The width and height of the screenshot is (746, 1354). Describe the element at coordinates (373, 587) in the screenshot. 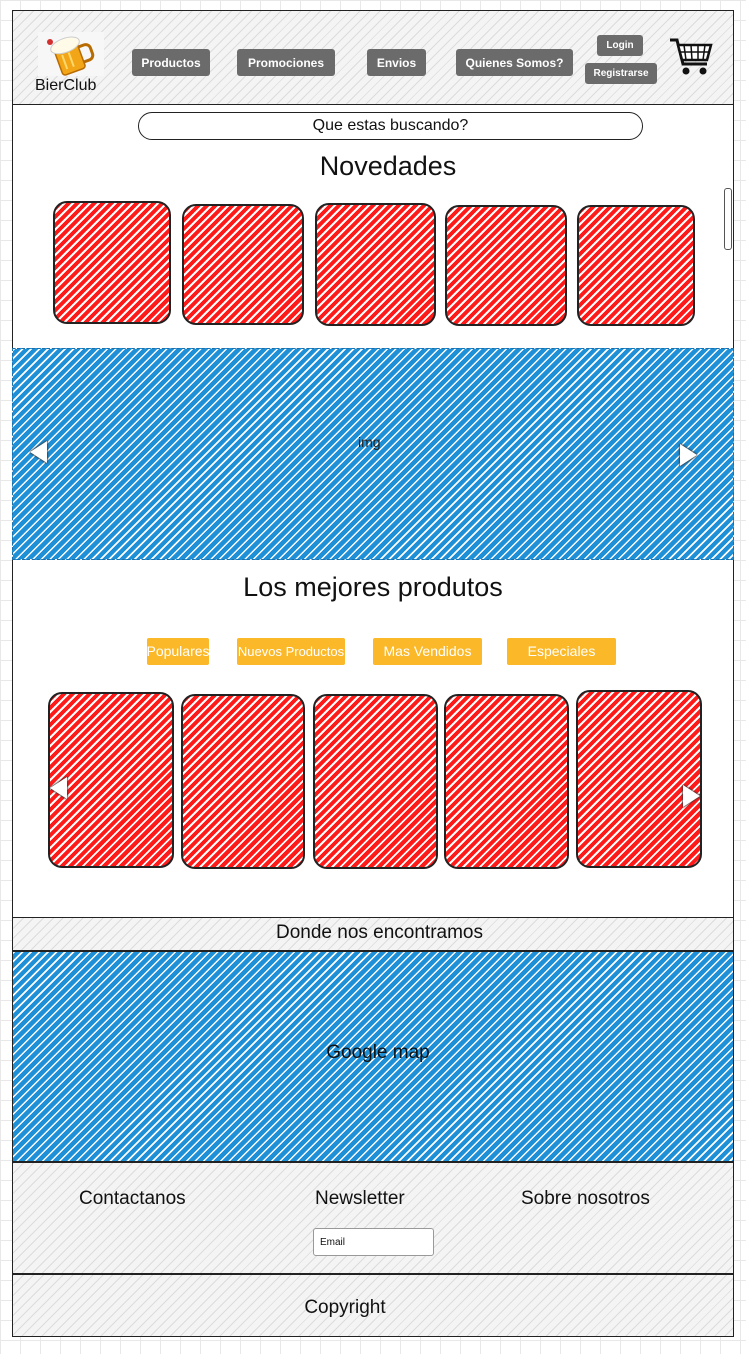

I see `best-products-title: Los mejores produtos` at that location.